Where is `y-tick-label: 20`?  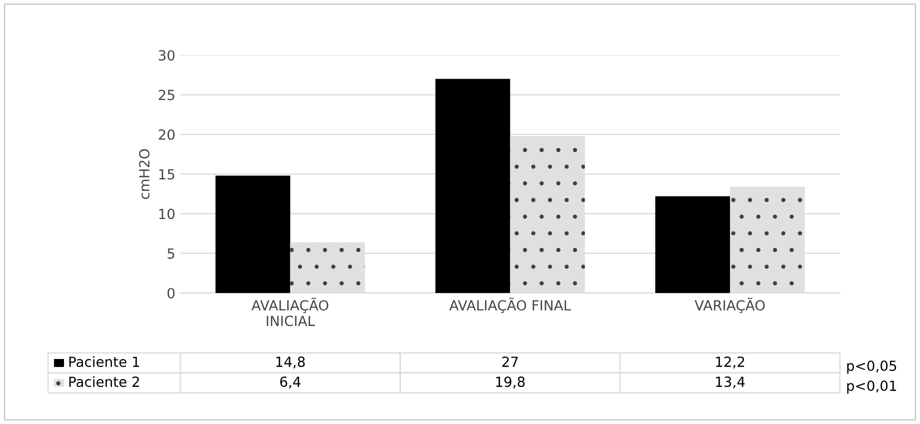 y-tick-label: 20 is located at coordinates (166, 134).